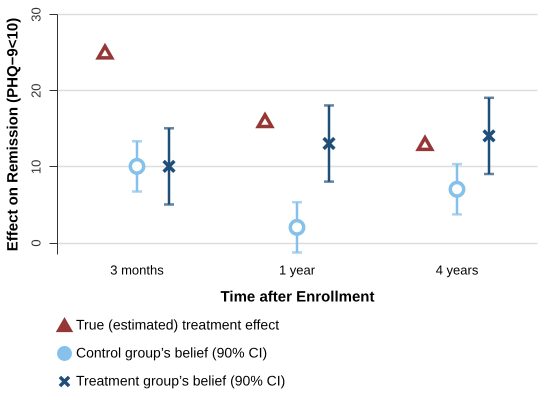 The height and width of the screenshot is (407, 546). What do you see at coordinates (36, 90) in the screenshot?
I see `y-tick-label: 20` at bounding box center [36, 90].